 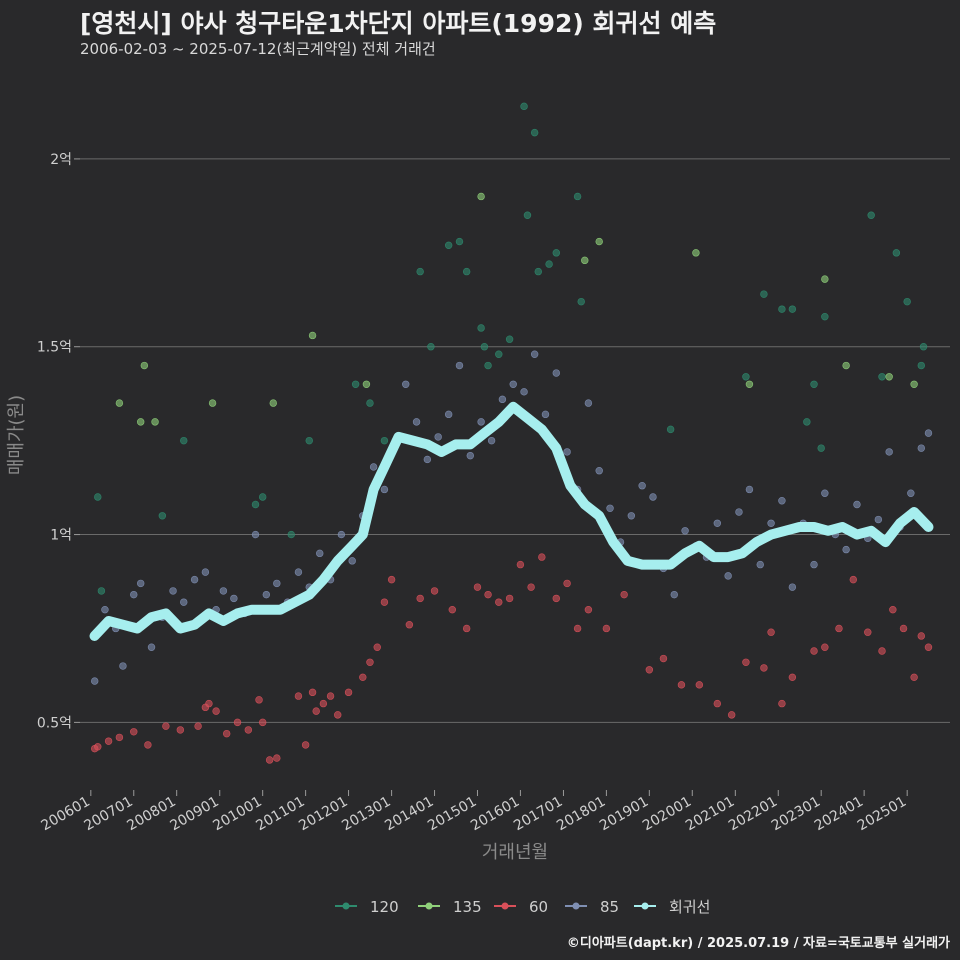 What do you see at coordinates (366, 814) in the screenshot?
I see `x-tick-label: 201301` at bounding box center [366, 814].